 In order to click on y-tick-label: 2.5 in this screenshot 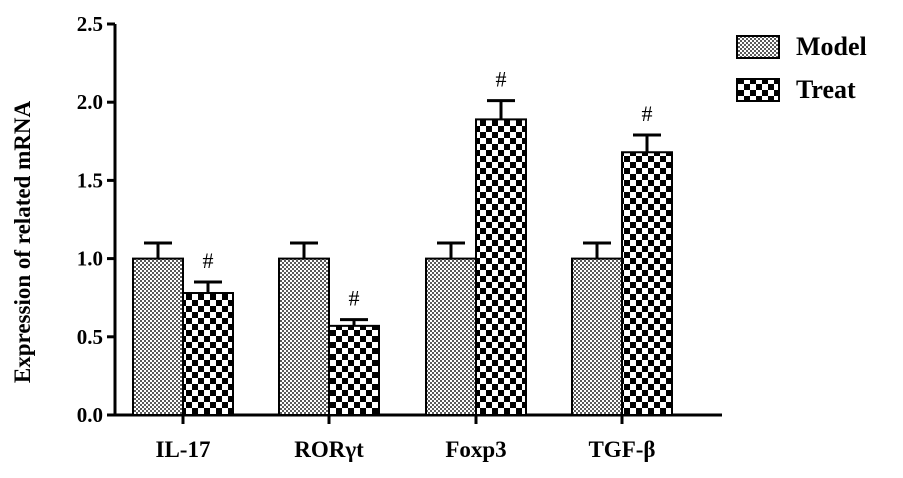, I will do `click(90, 24)`.